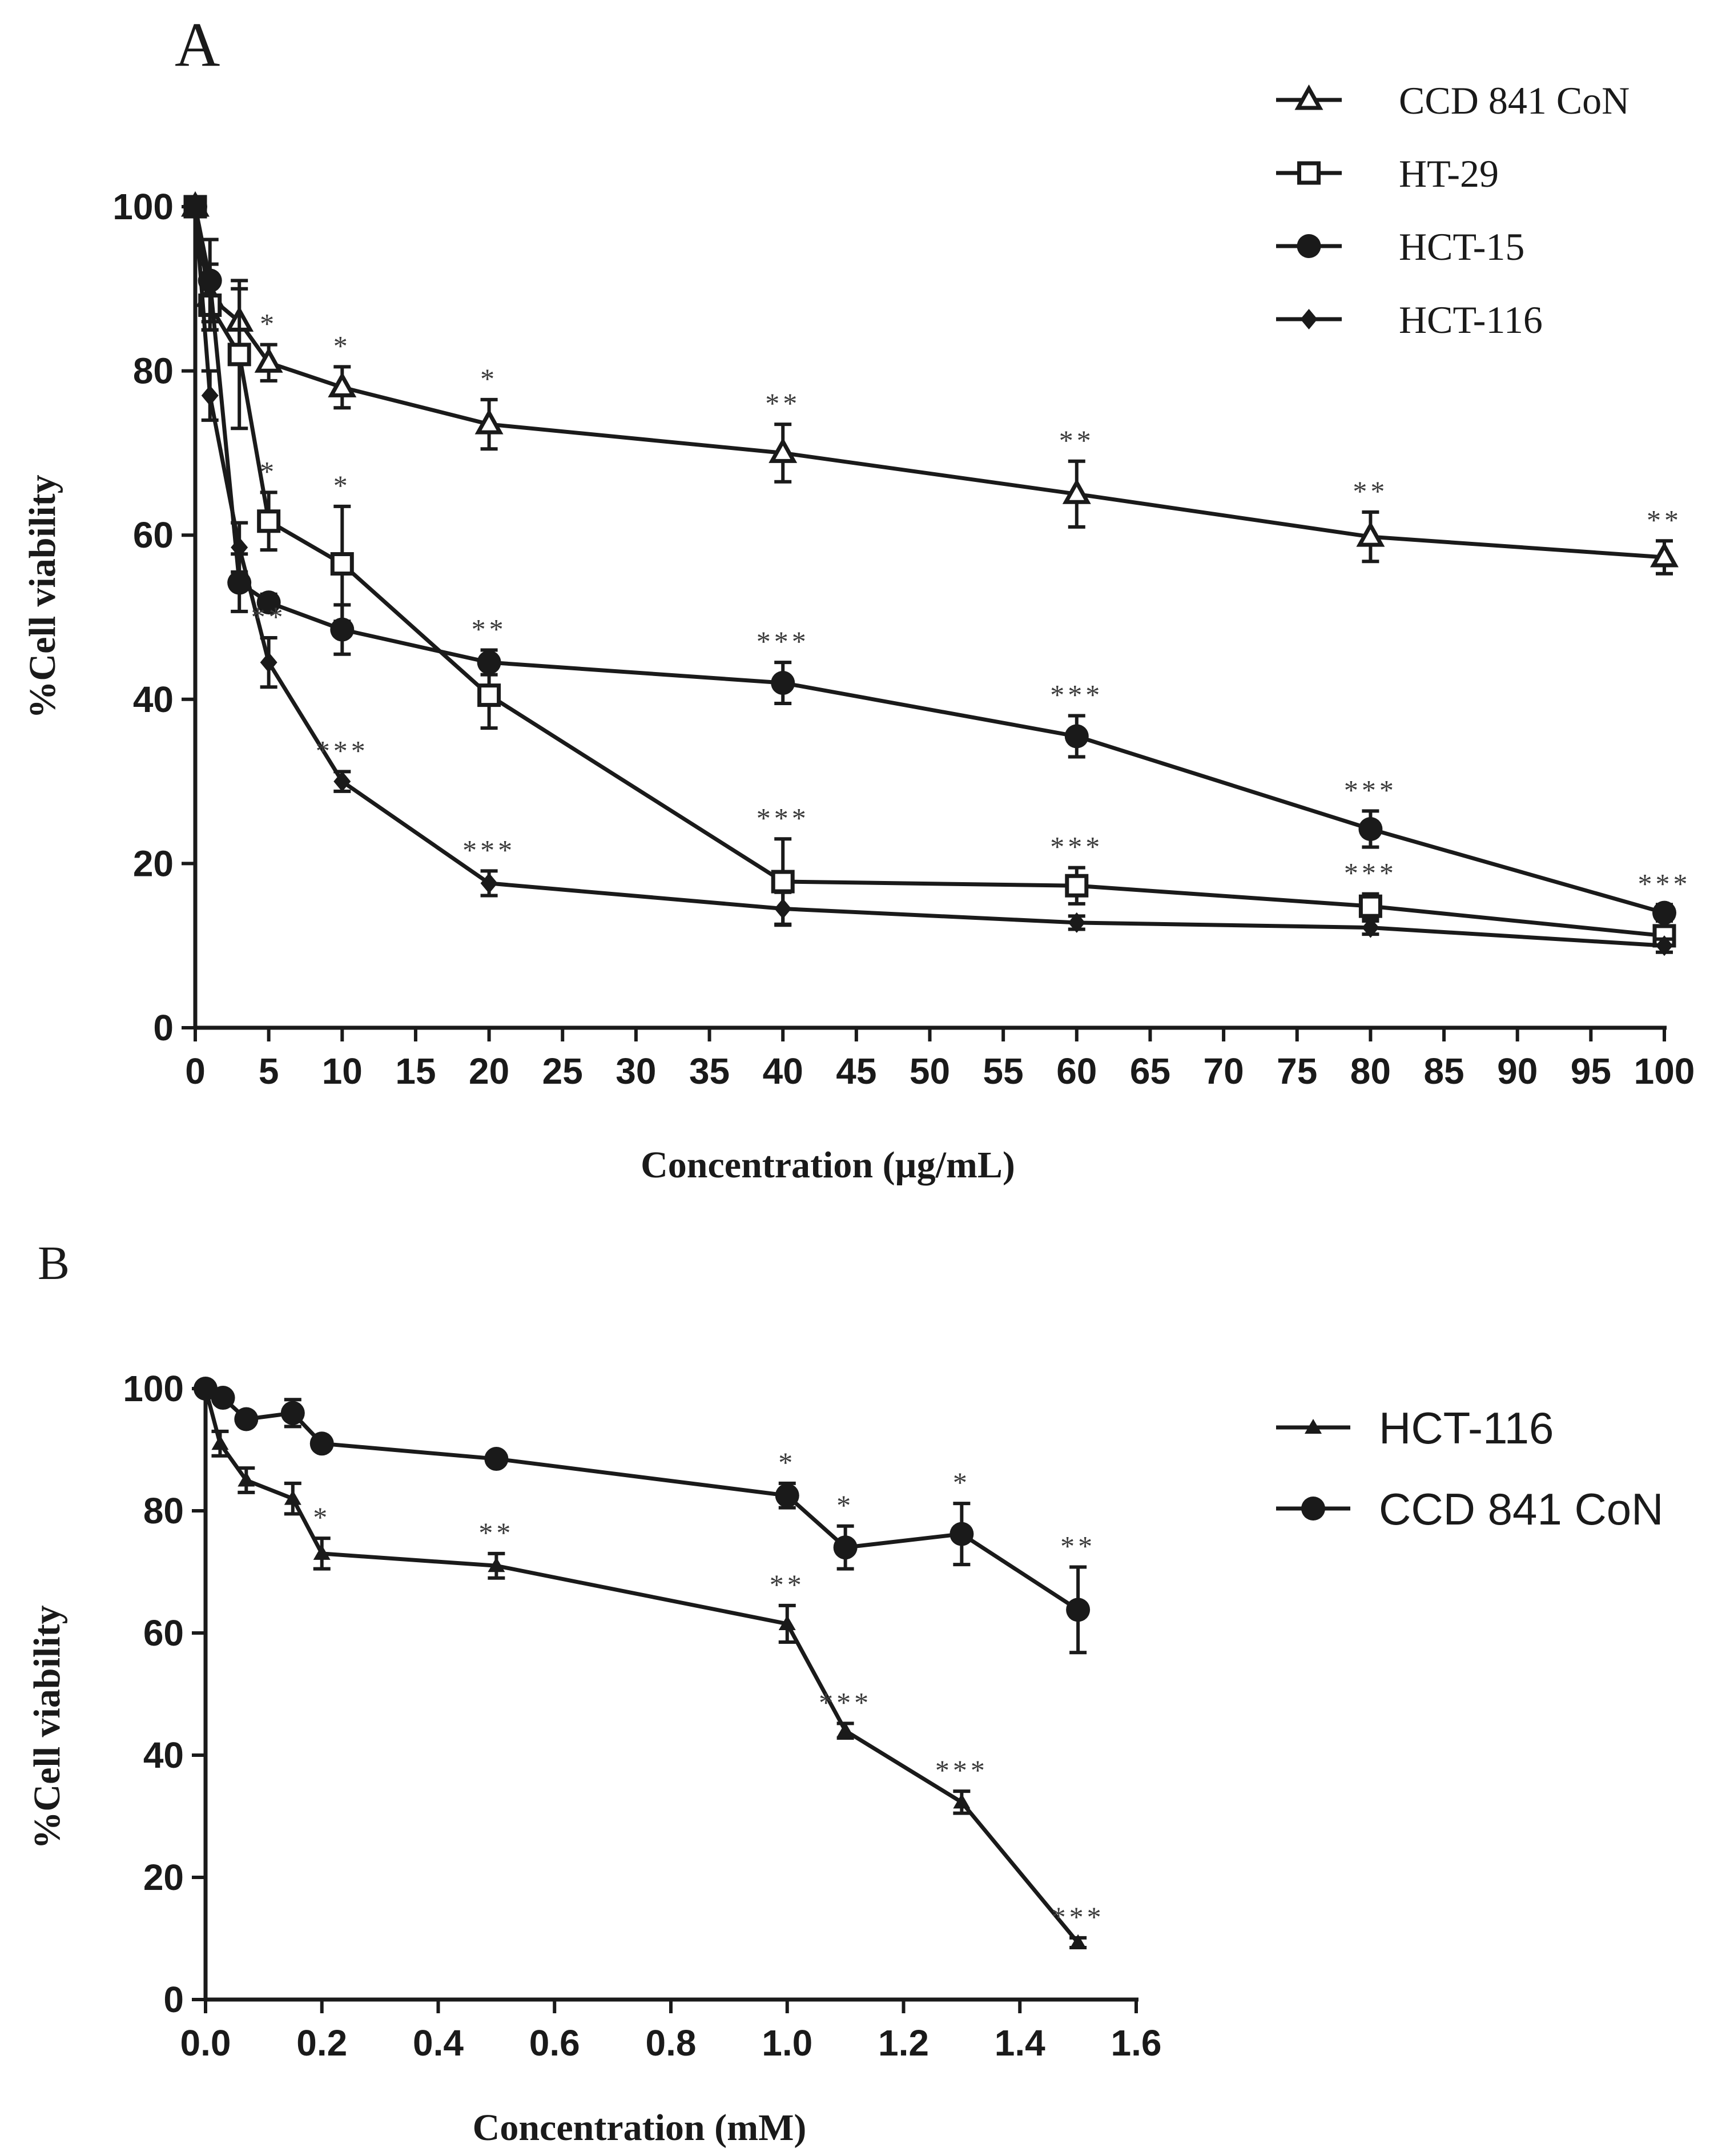 Image resolution: width=1722 pixels, height=2156 pixels. I want to click on x-tick-label: 60, so click(1077, 1071).